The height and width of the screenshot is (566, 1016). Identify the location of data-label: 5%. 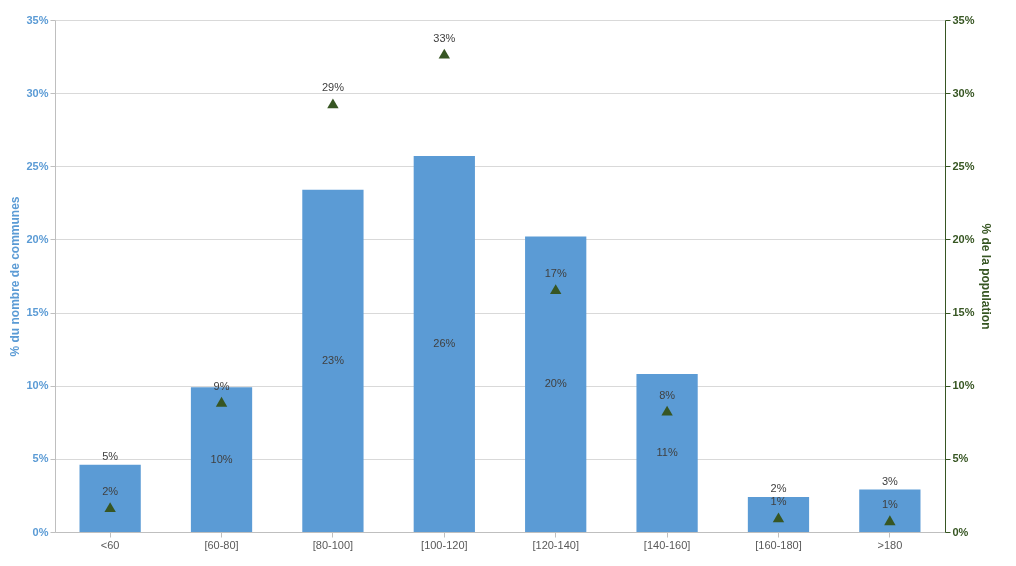
(110, 455).